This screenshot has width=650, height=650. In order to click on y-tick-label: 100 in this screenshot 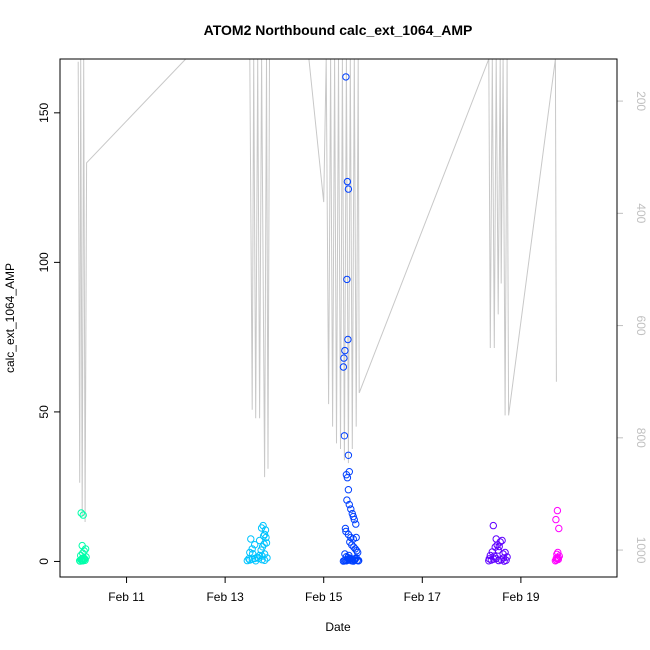, I will do `click(44, 262)`.